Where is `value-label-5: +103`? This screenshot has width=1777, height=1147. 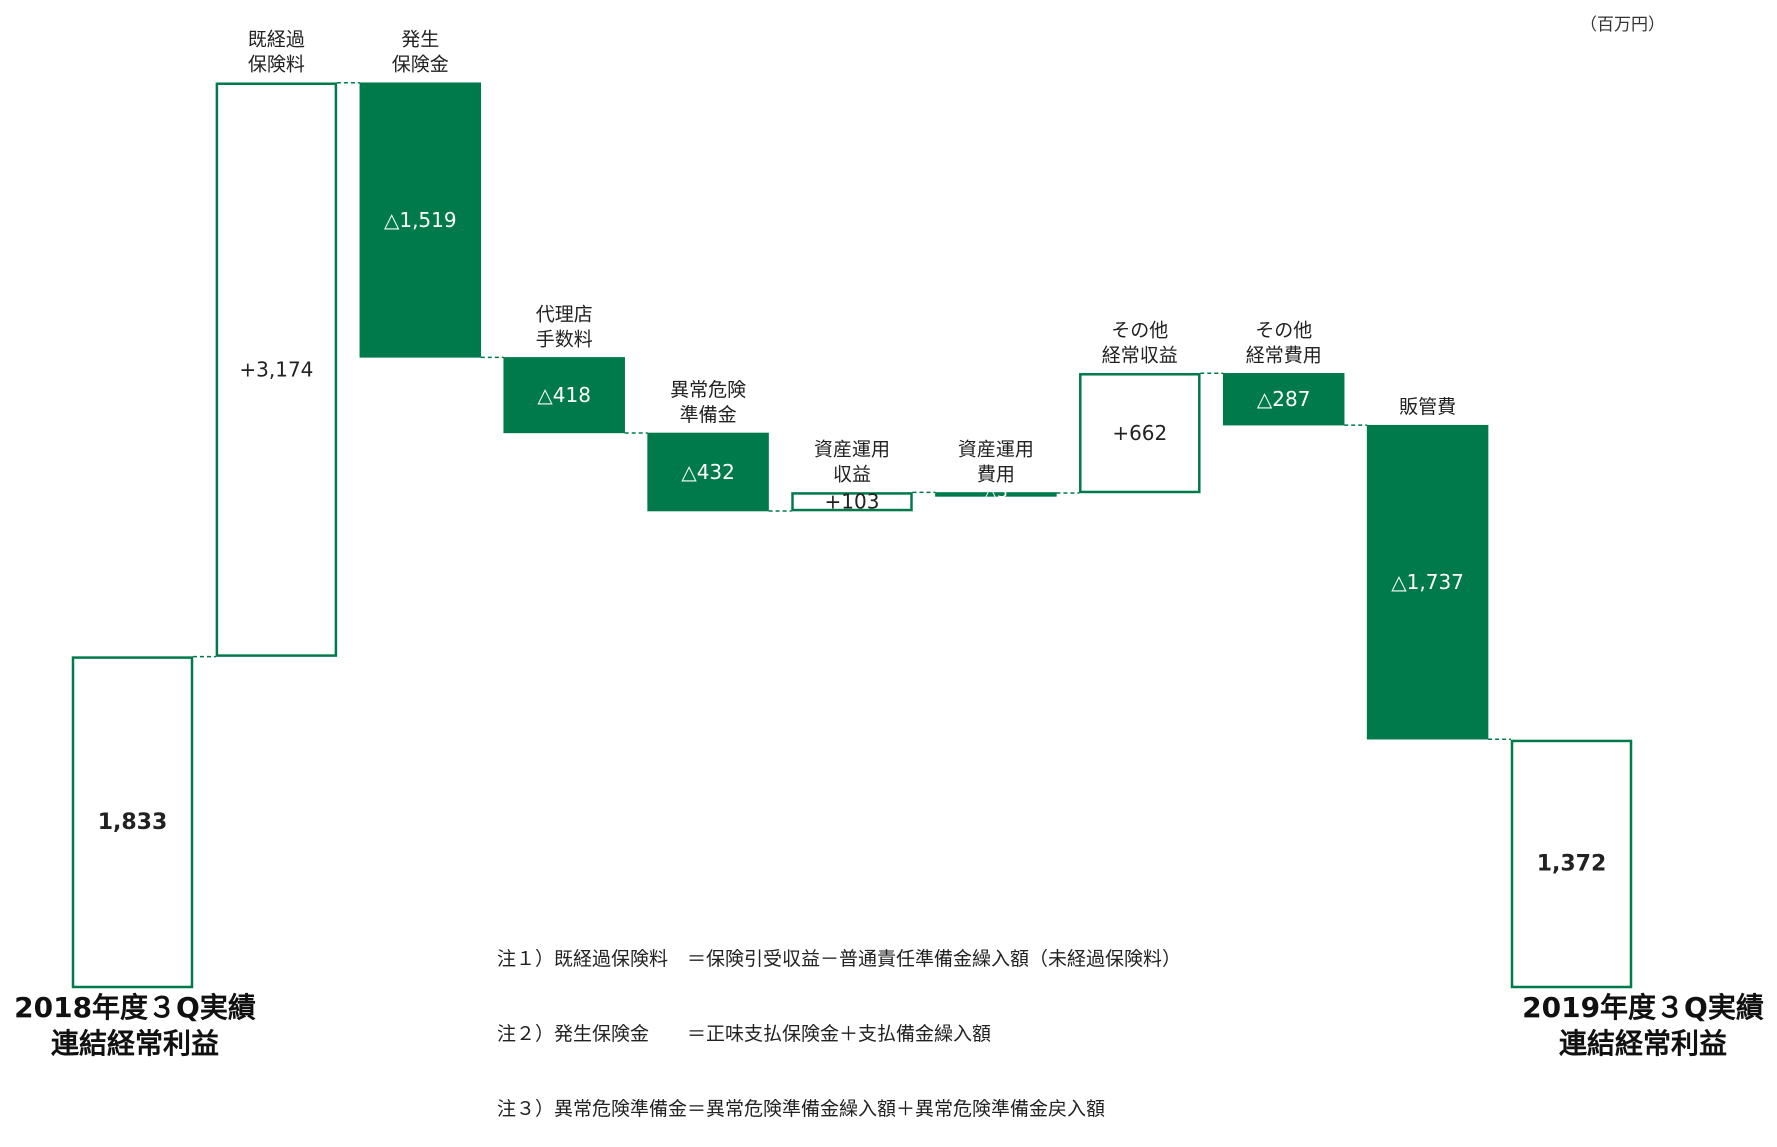
value-label-5: +103 is located at coordinates (852, 502).